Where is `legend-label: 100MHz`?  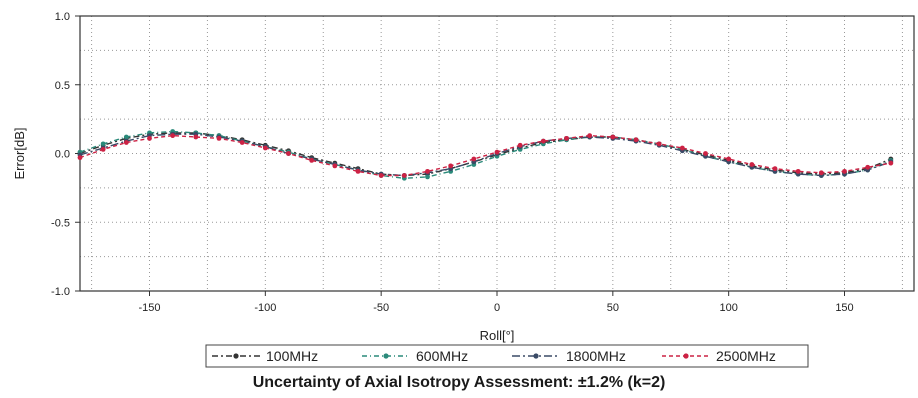
legend-label: 100MHz is located at coordinates (292, 356).